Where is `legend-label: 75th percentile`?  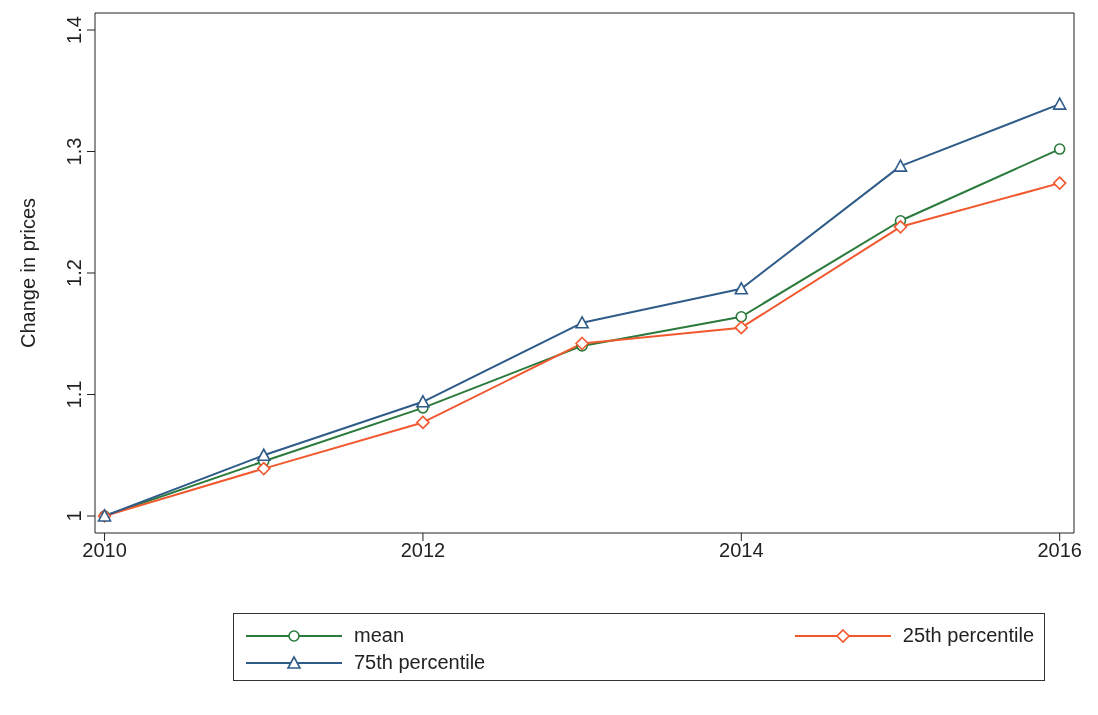
legend-label: 75th percentile is located at coordinates (420, 662).